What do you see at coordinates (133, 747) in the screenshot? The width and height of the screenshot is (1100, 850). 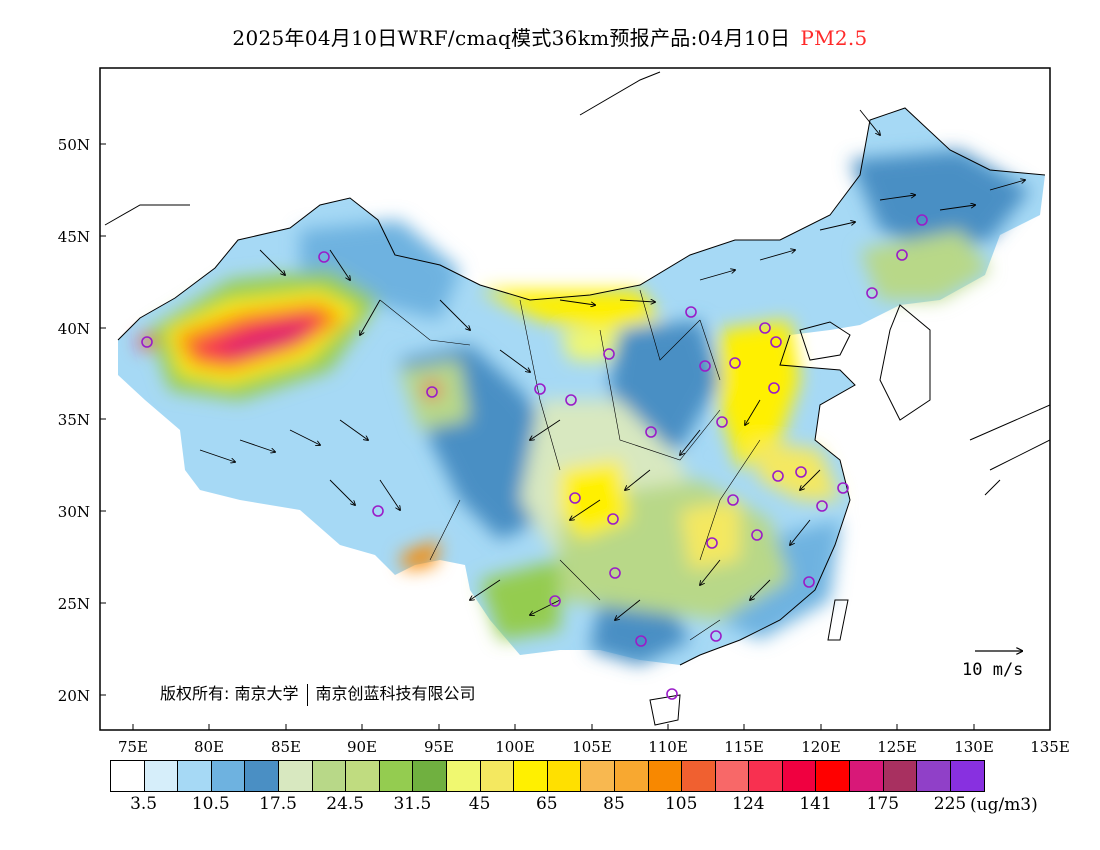 I see `lon-label: 75E` at bounding box center [133, 747].